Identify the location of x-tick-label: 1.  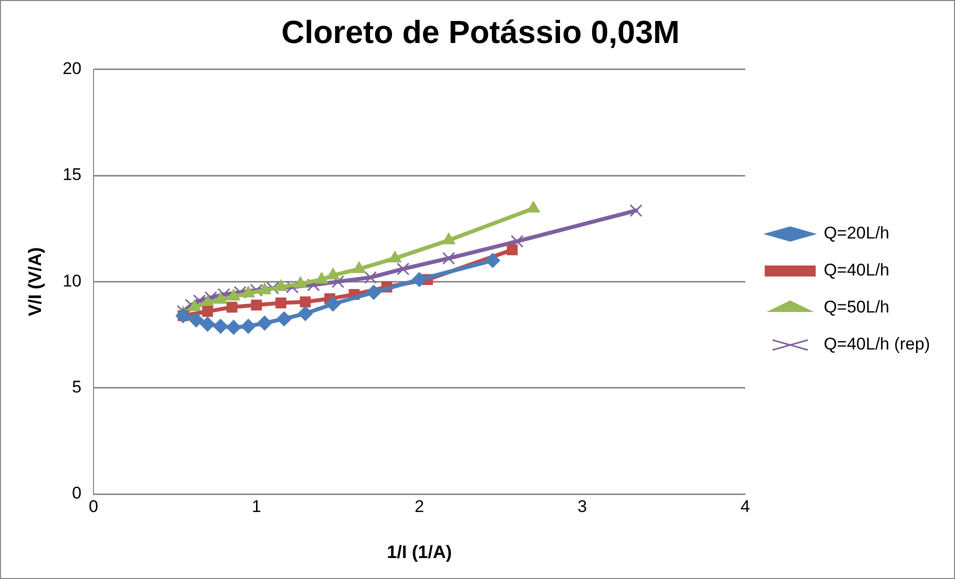
(257, 506).